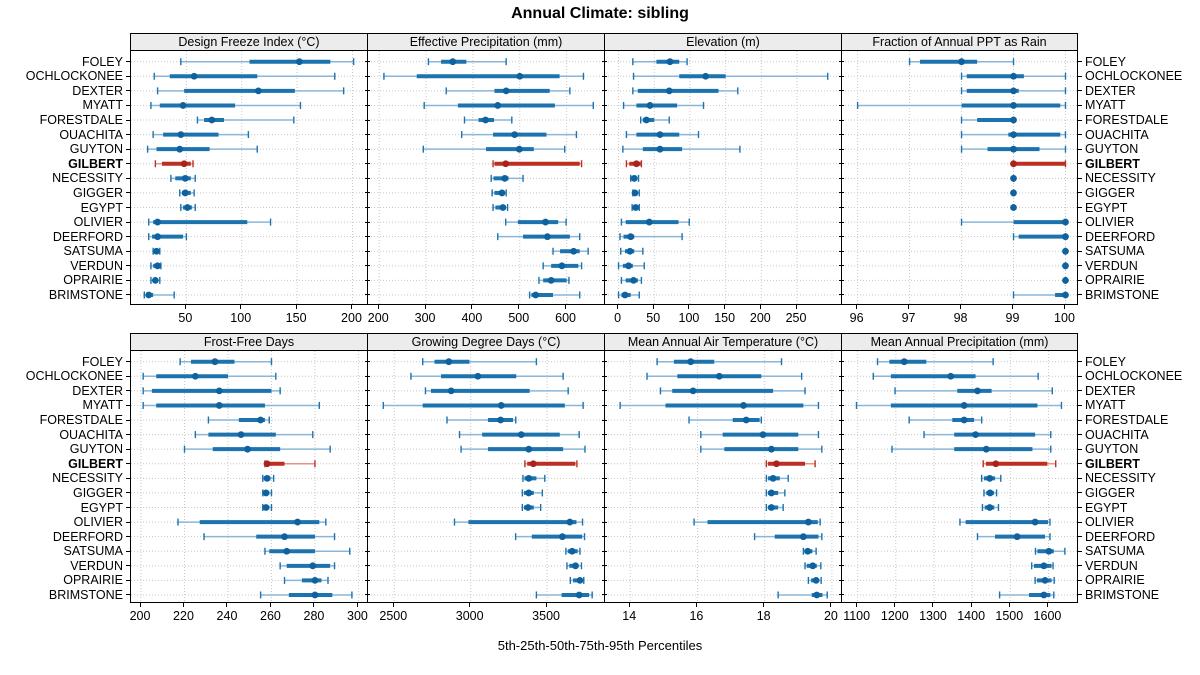  I want to click on row-label-left: MYATT, so click(102, 405).